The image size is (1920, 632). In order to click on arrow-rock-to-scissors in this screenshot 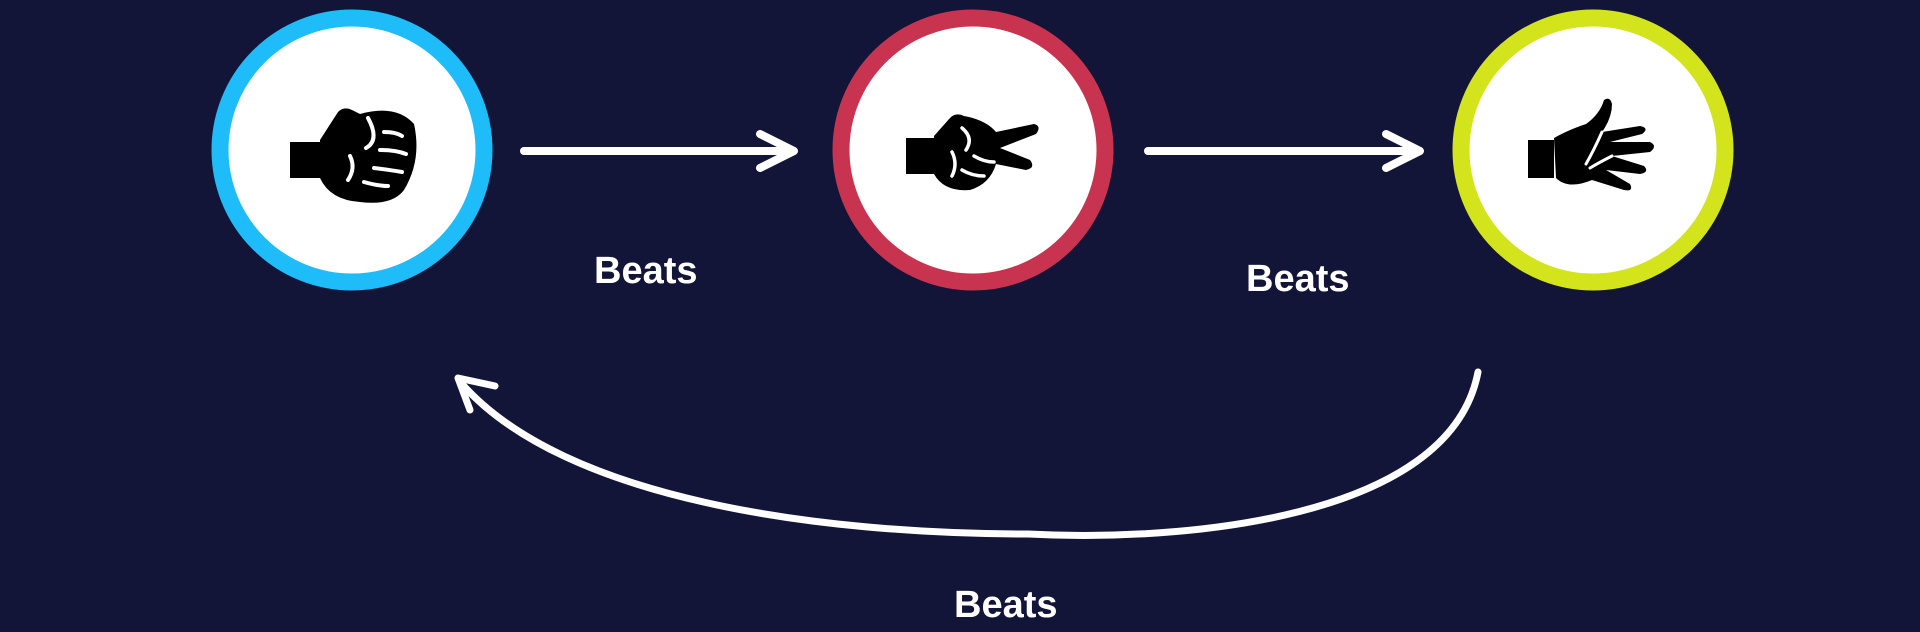, I will do `click(659, 151)`.